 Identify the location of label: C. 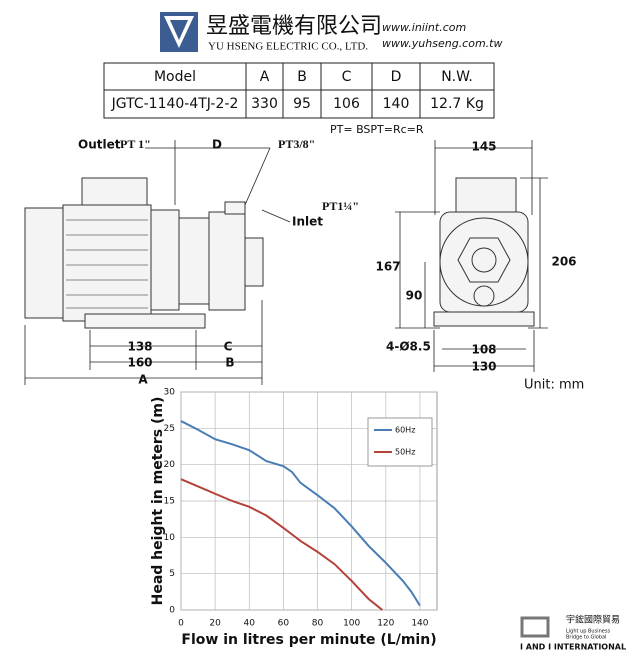
(228, 347).